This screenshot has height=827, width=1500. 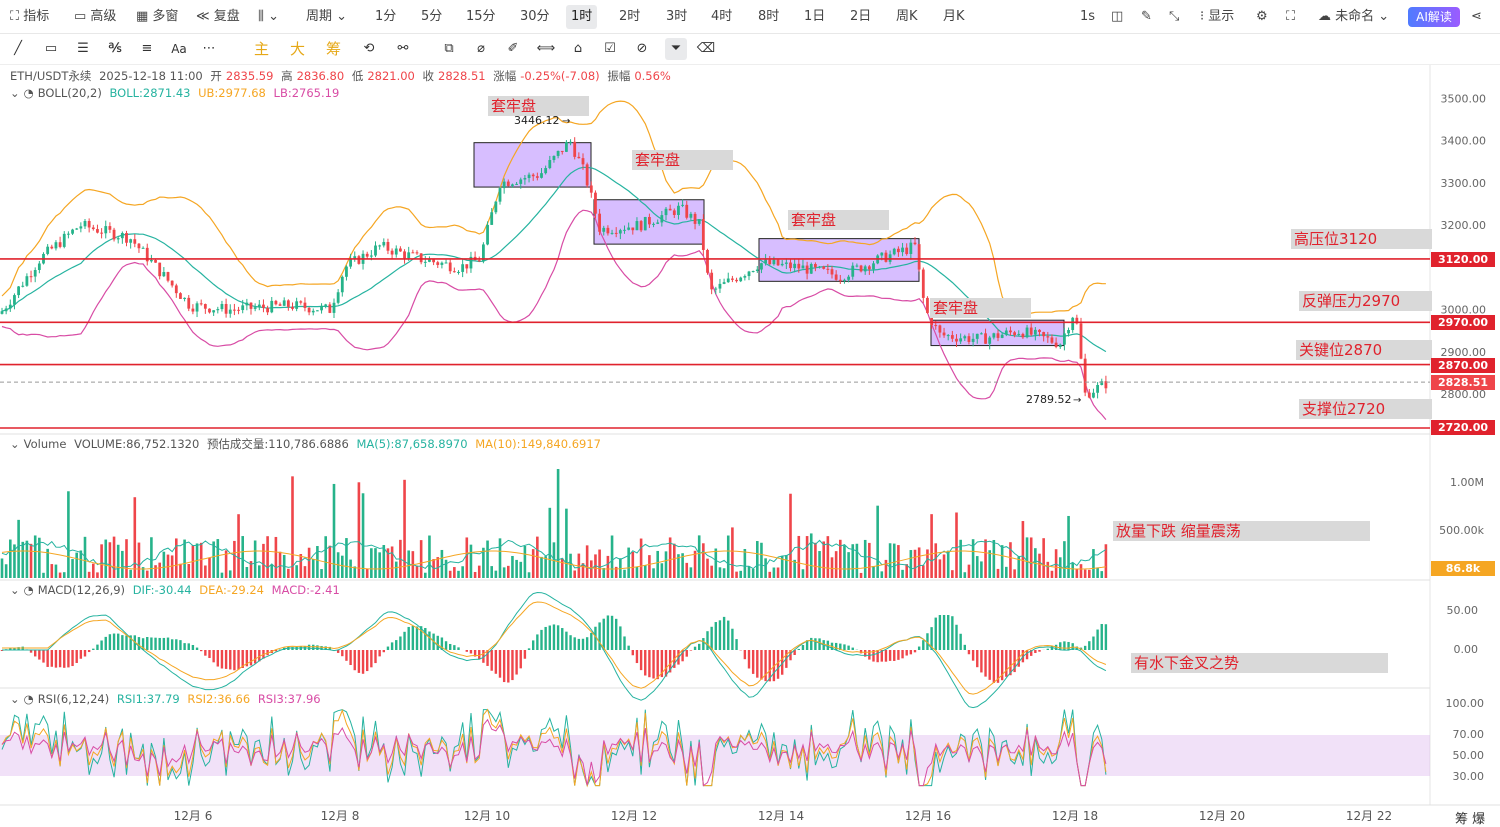 What do you see at coordinates (51, 48) in the screenshot?
I see `rectangle-icon: ▭` at bounding box center [51, 48].